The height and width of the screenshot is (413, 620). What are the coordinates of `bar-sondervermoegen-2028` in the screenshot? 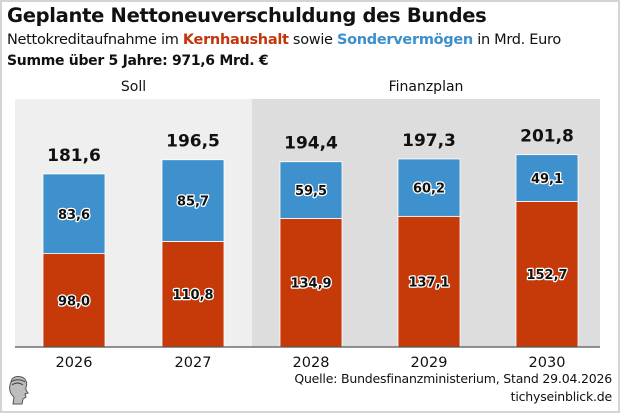 It's located at (311, 190).